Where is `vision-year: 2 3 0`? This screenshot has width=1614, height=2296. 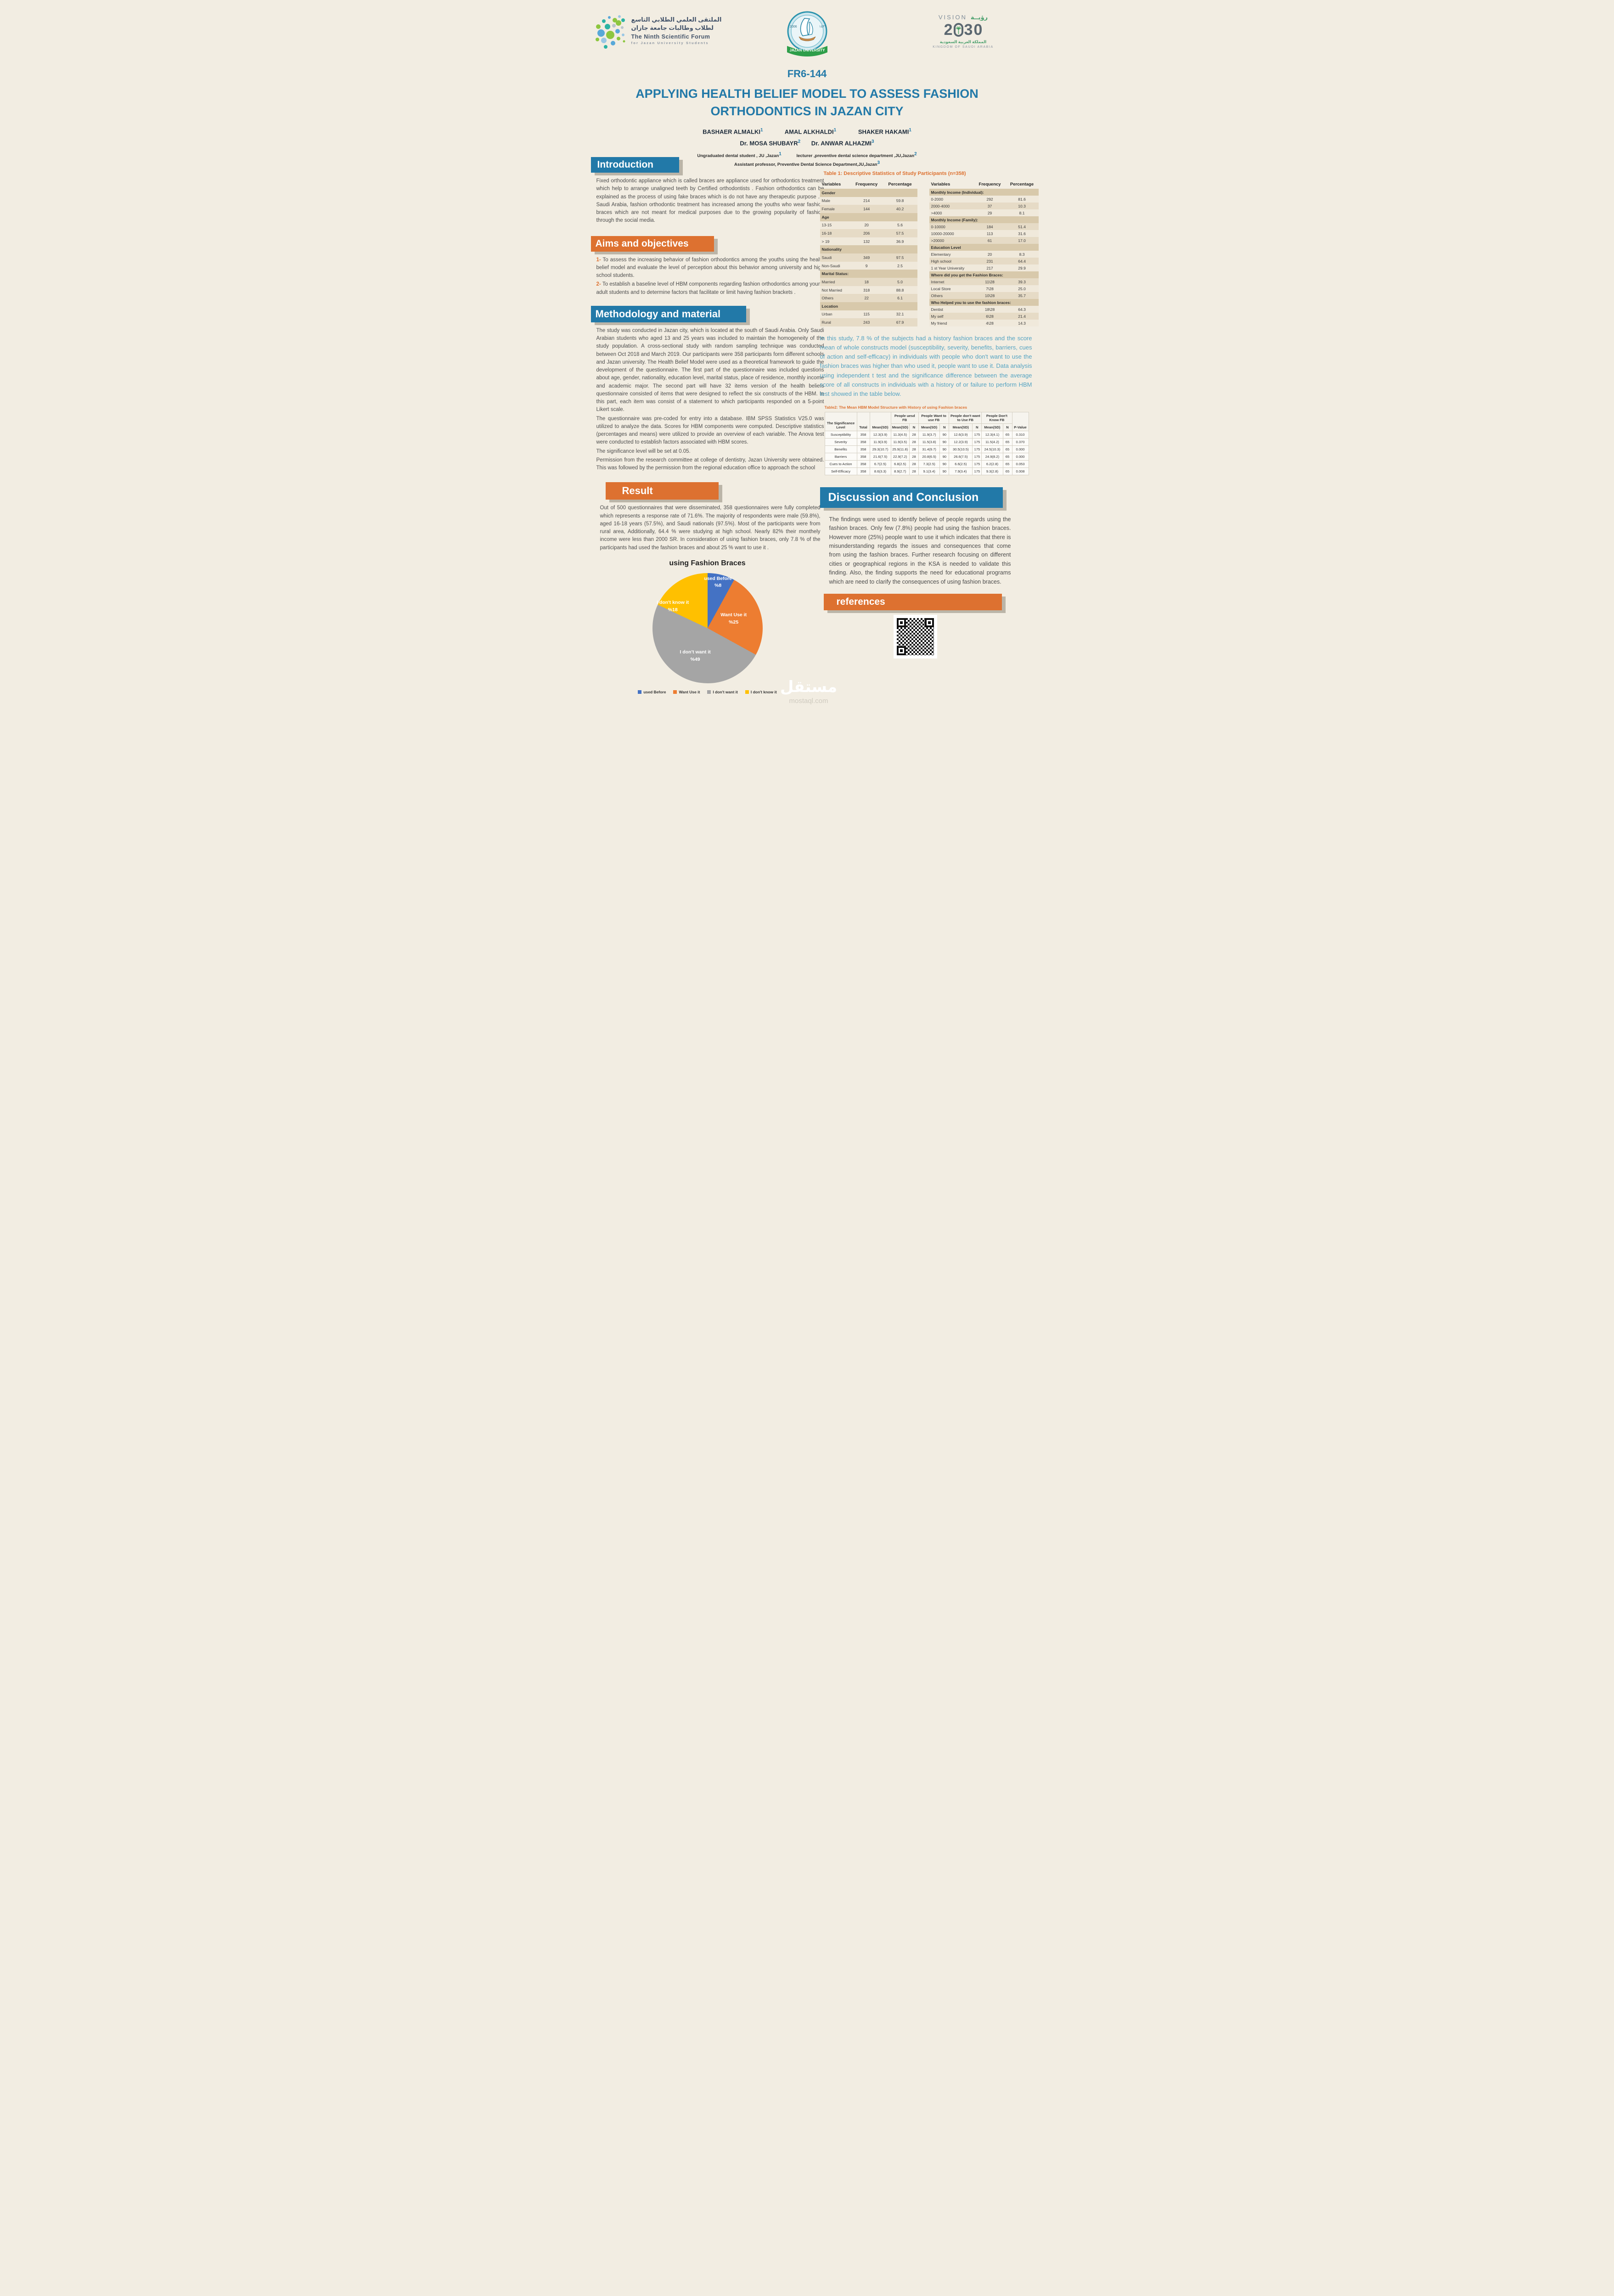
vision-year: 2 3 0 is located at coordinates (963, 30).